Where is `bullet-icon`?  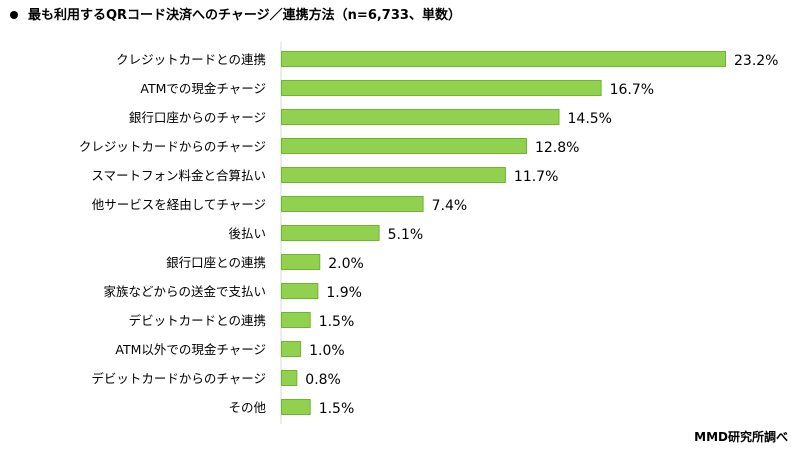
bullet-icon is located at coordinates (14, 14).